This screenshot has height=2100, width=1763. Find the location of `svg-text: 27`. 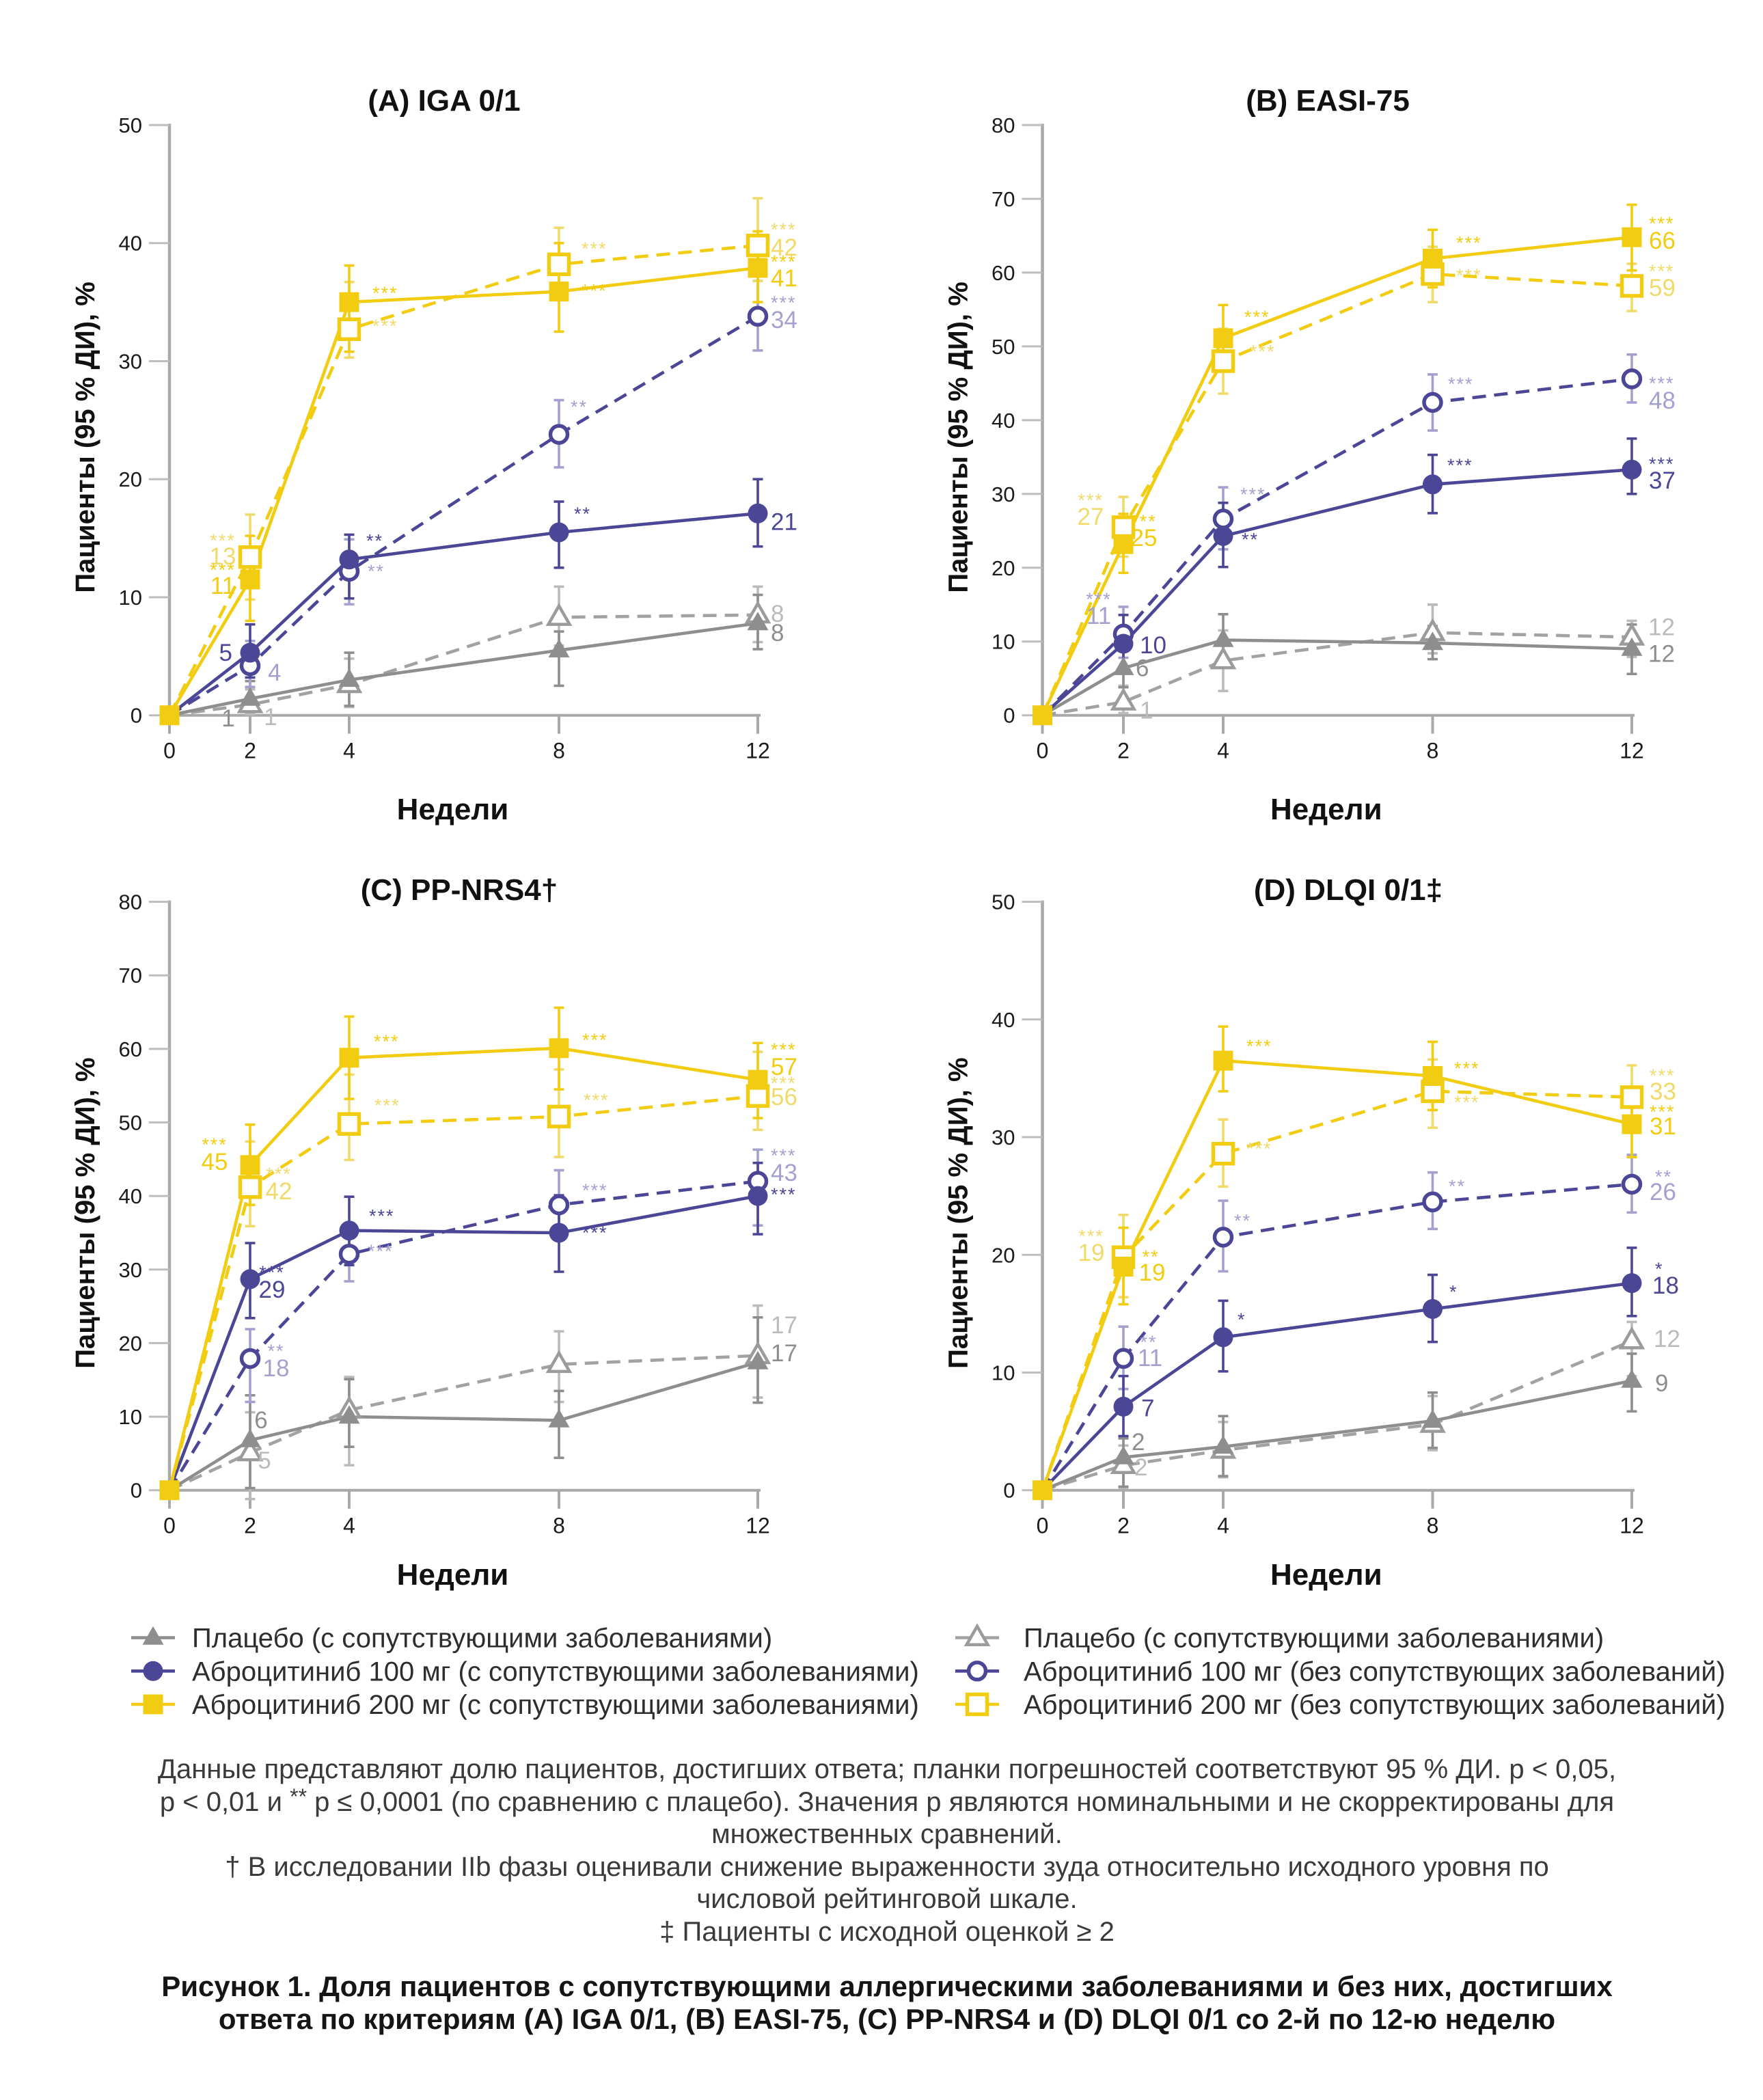

svg-text: 27 is located at coordinates (1091, 517).